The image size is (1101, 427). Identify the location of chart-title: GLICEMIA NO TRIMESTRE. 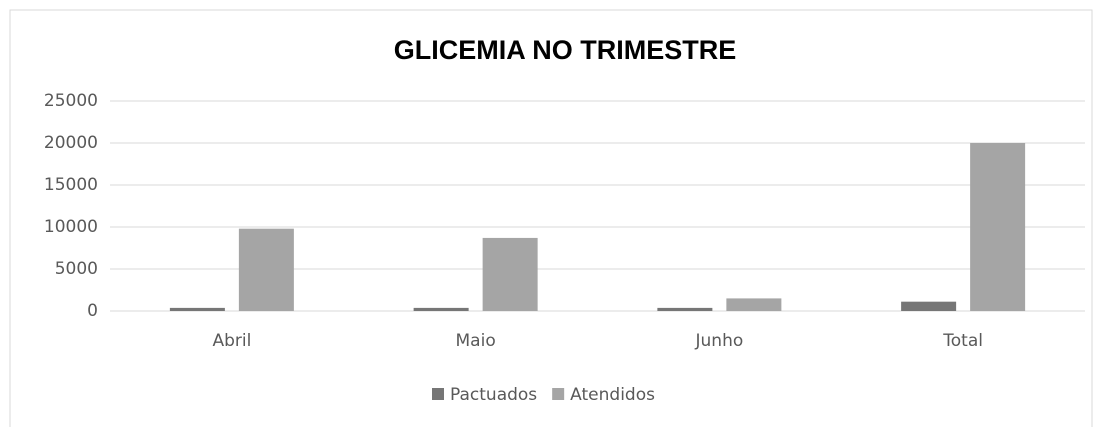
(565, 50).